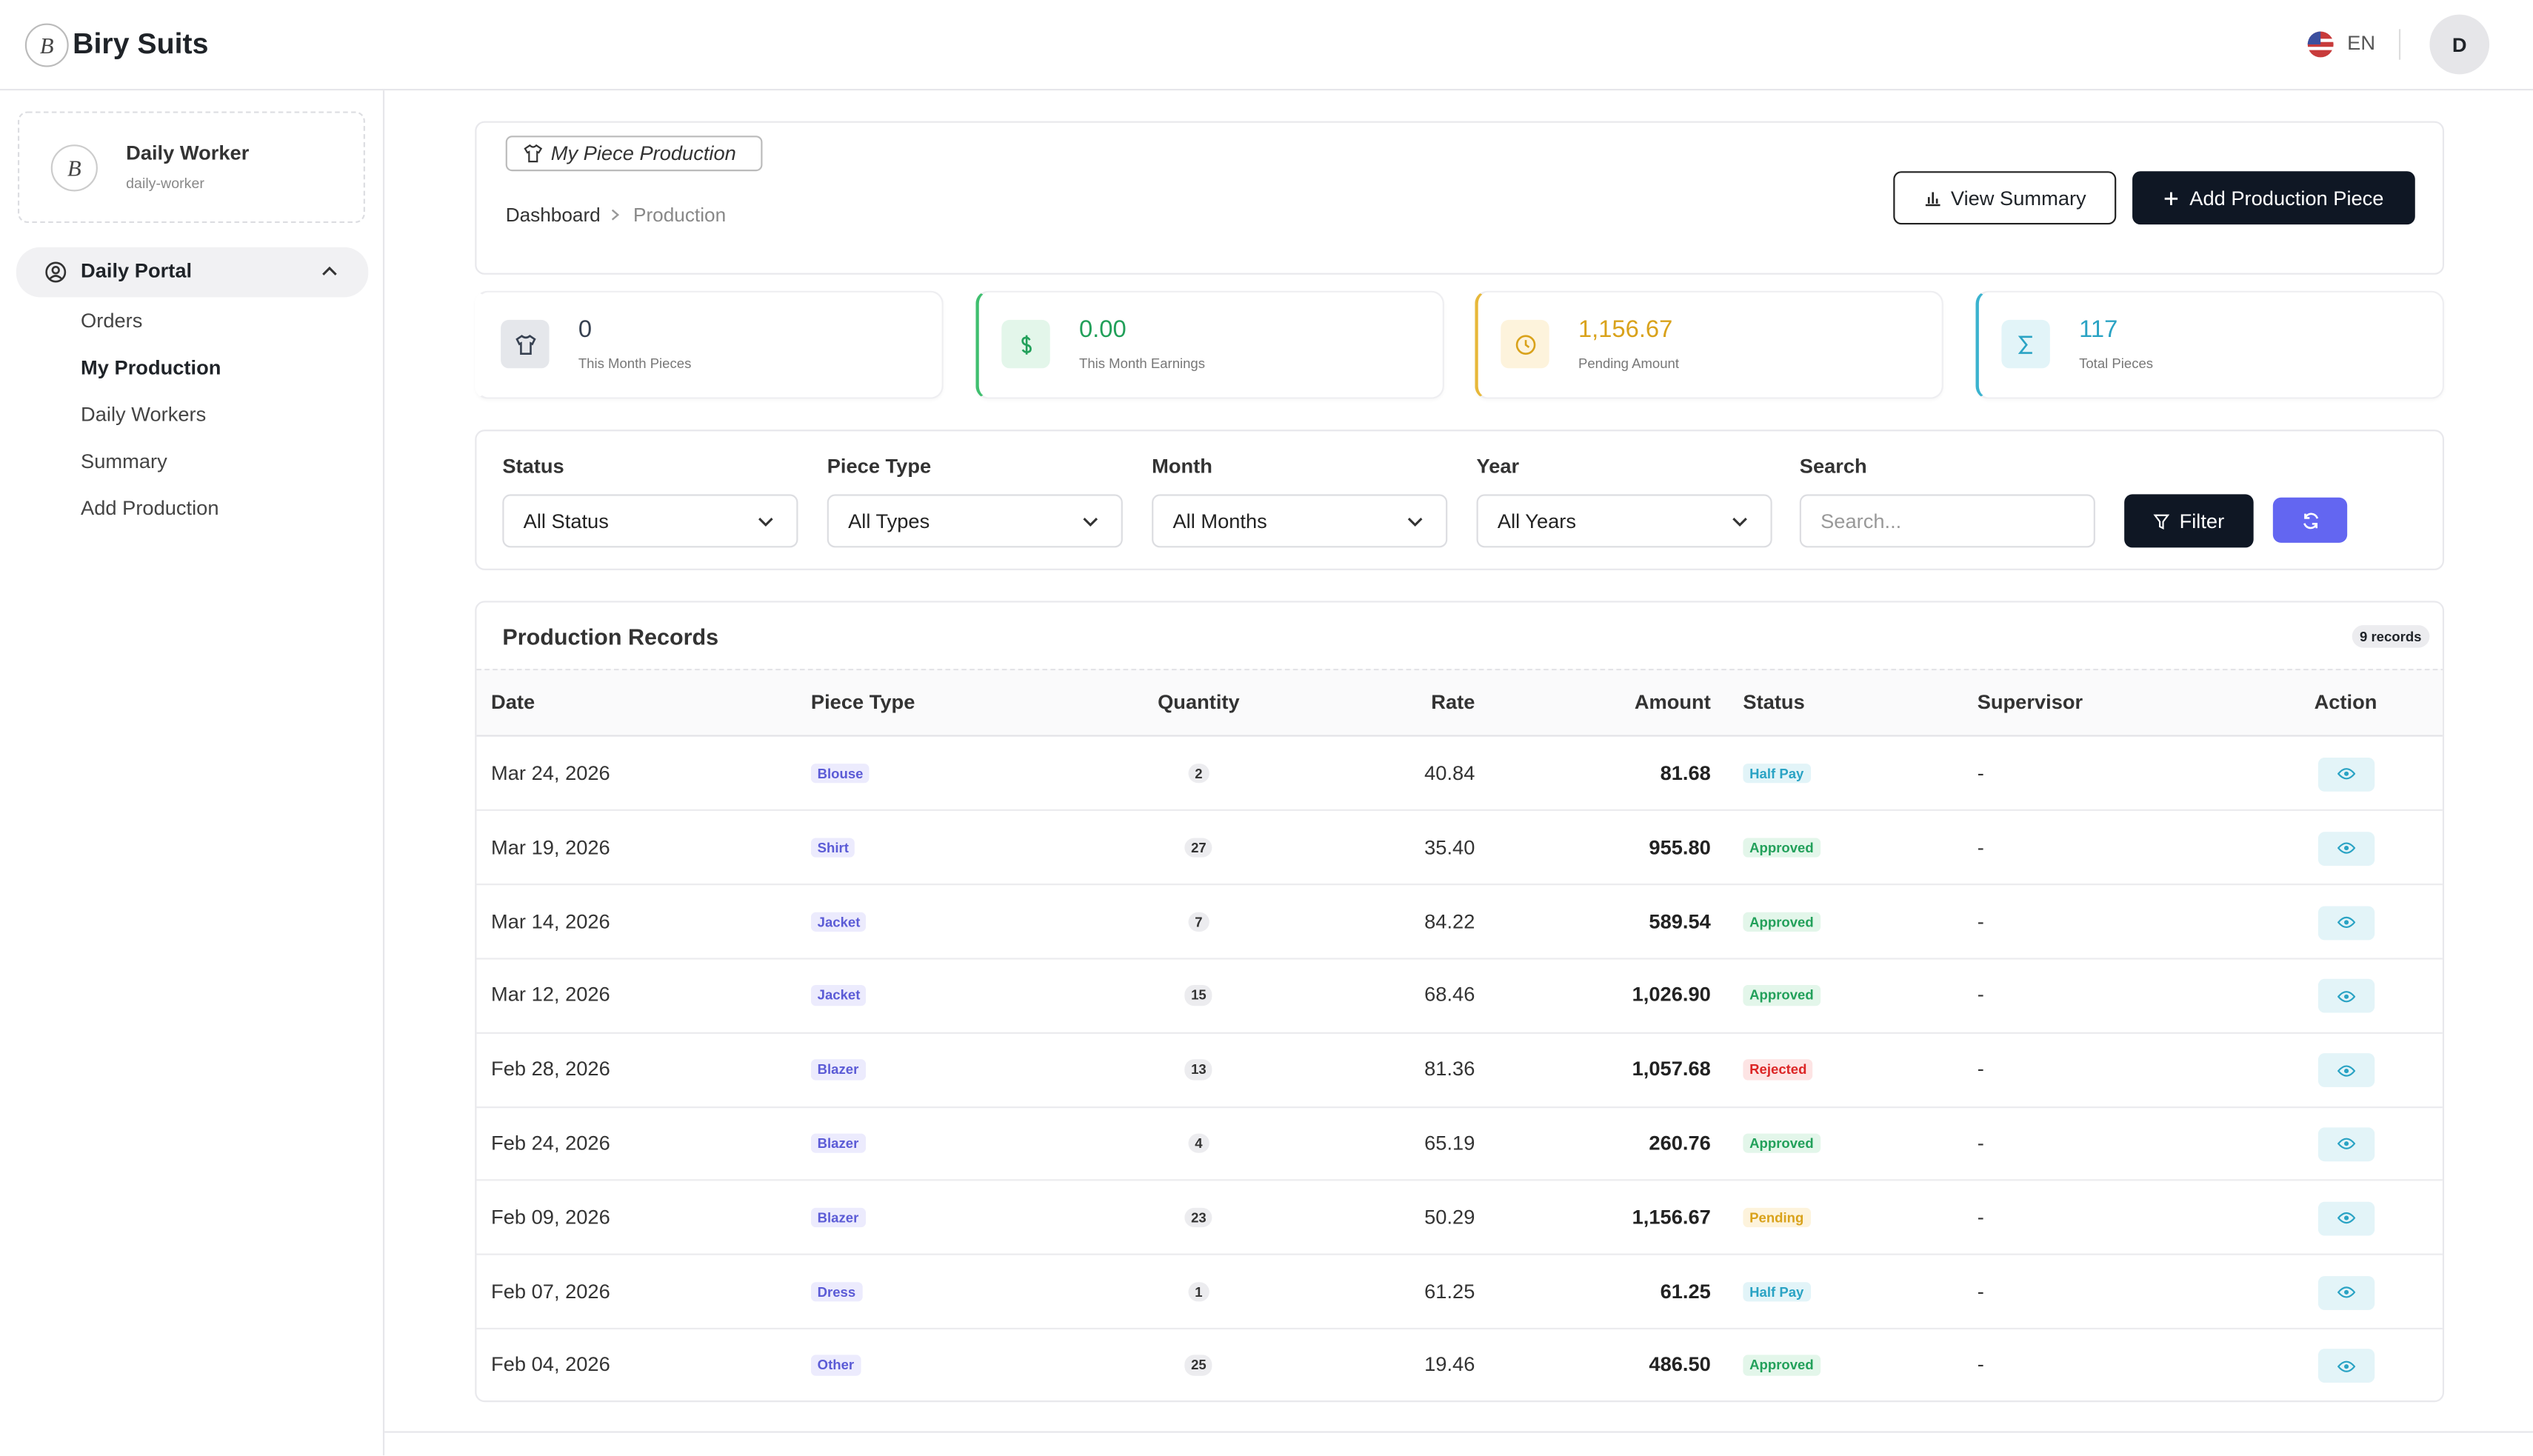 The image size is (2533, 1456). I want to click on rate: 65.19, so click(1449, 1143).